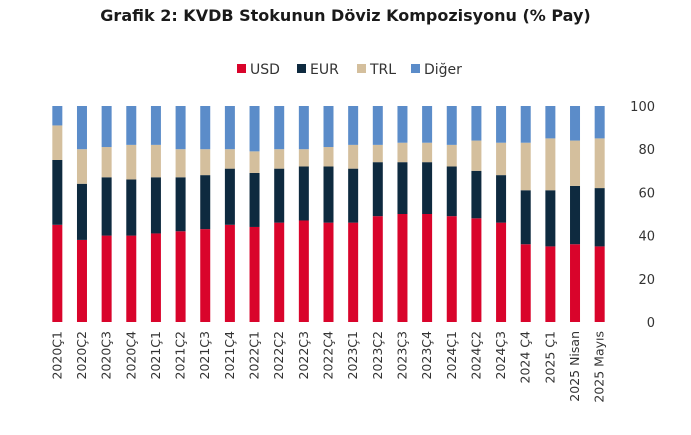 The width and height of the screenshot is (691, 435). I want to click on x-tick-label-3: 2020Ç4, so click(130, 355).